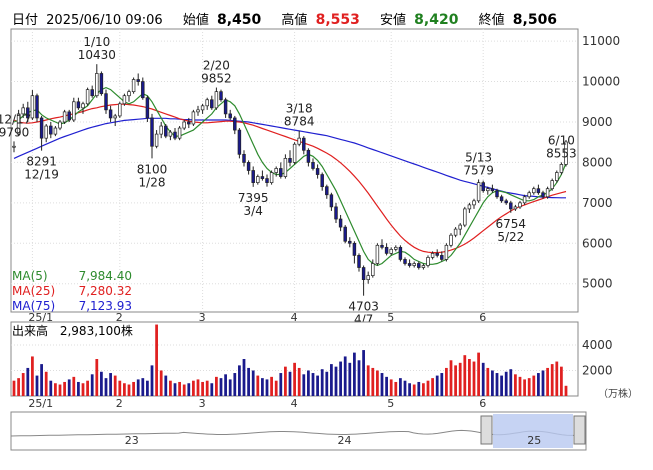  Describe the element at coordinates (72, 331) in the screenshot. I see `volume-legend: 出来高 2,983,100株` at that location.